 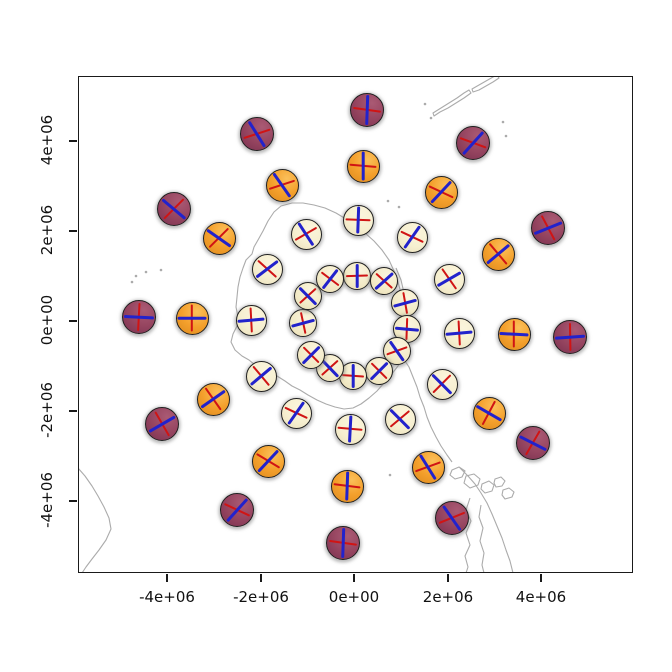 What do you see at coordinates (47, 410) in the screenshot?
I see `y-tick-label: -2e+06` at bounding box center [47, 410].